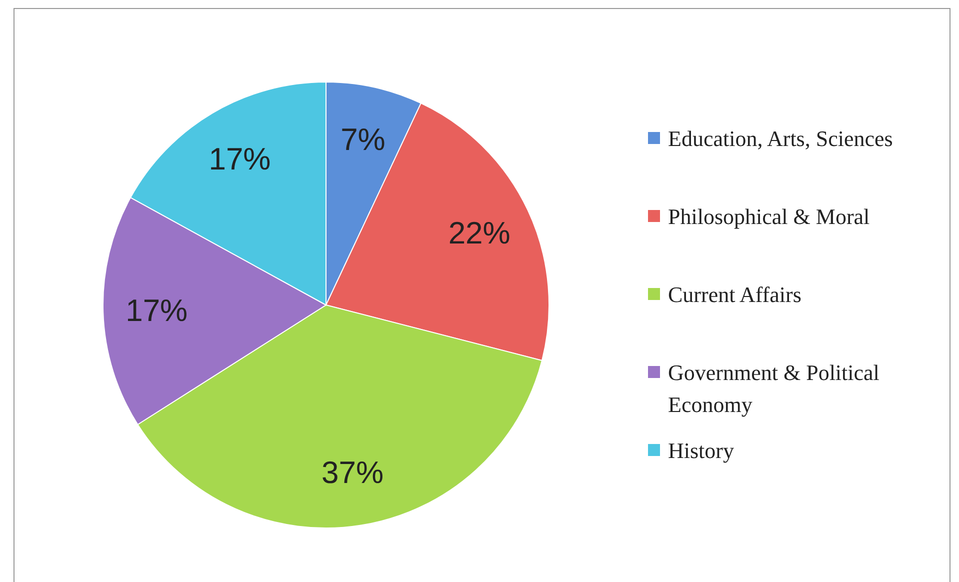  I want to click on data-label: 22%, so click(479, 232).